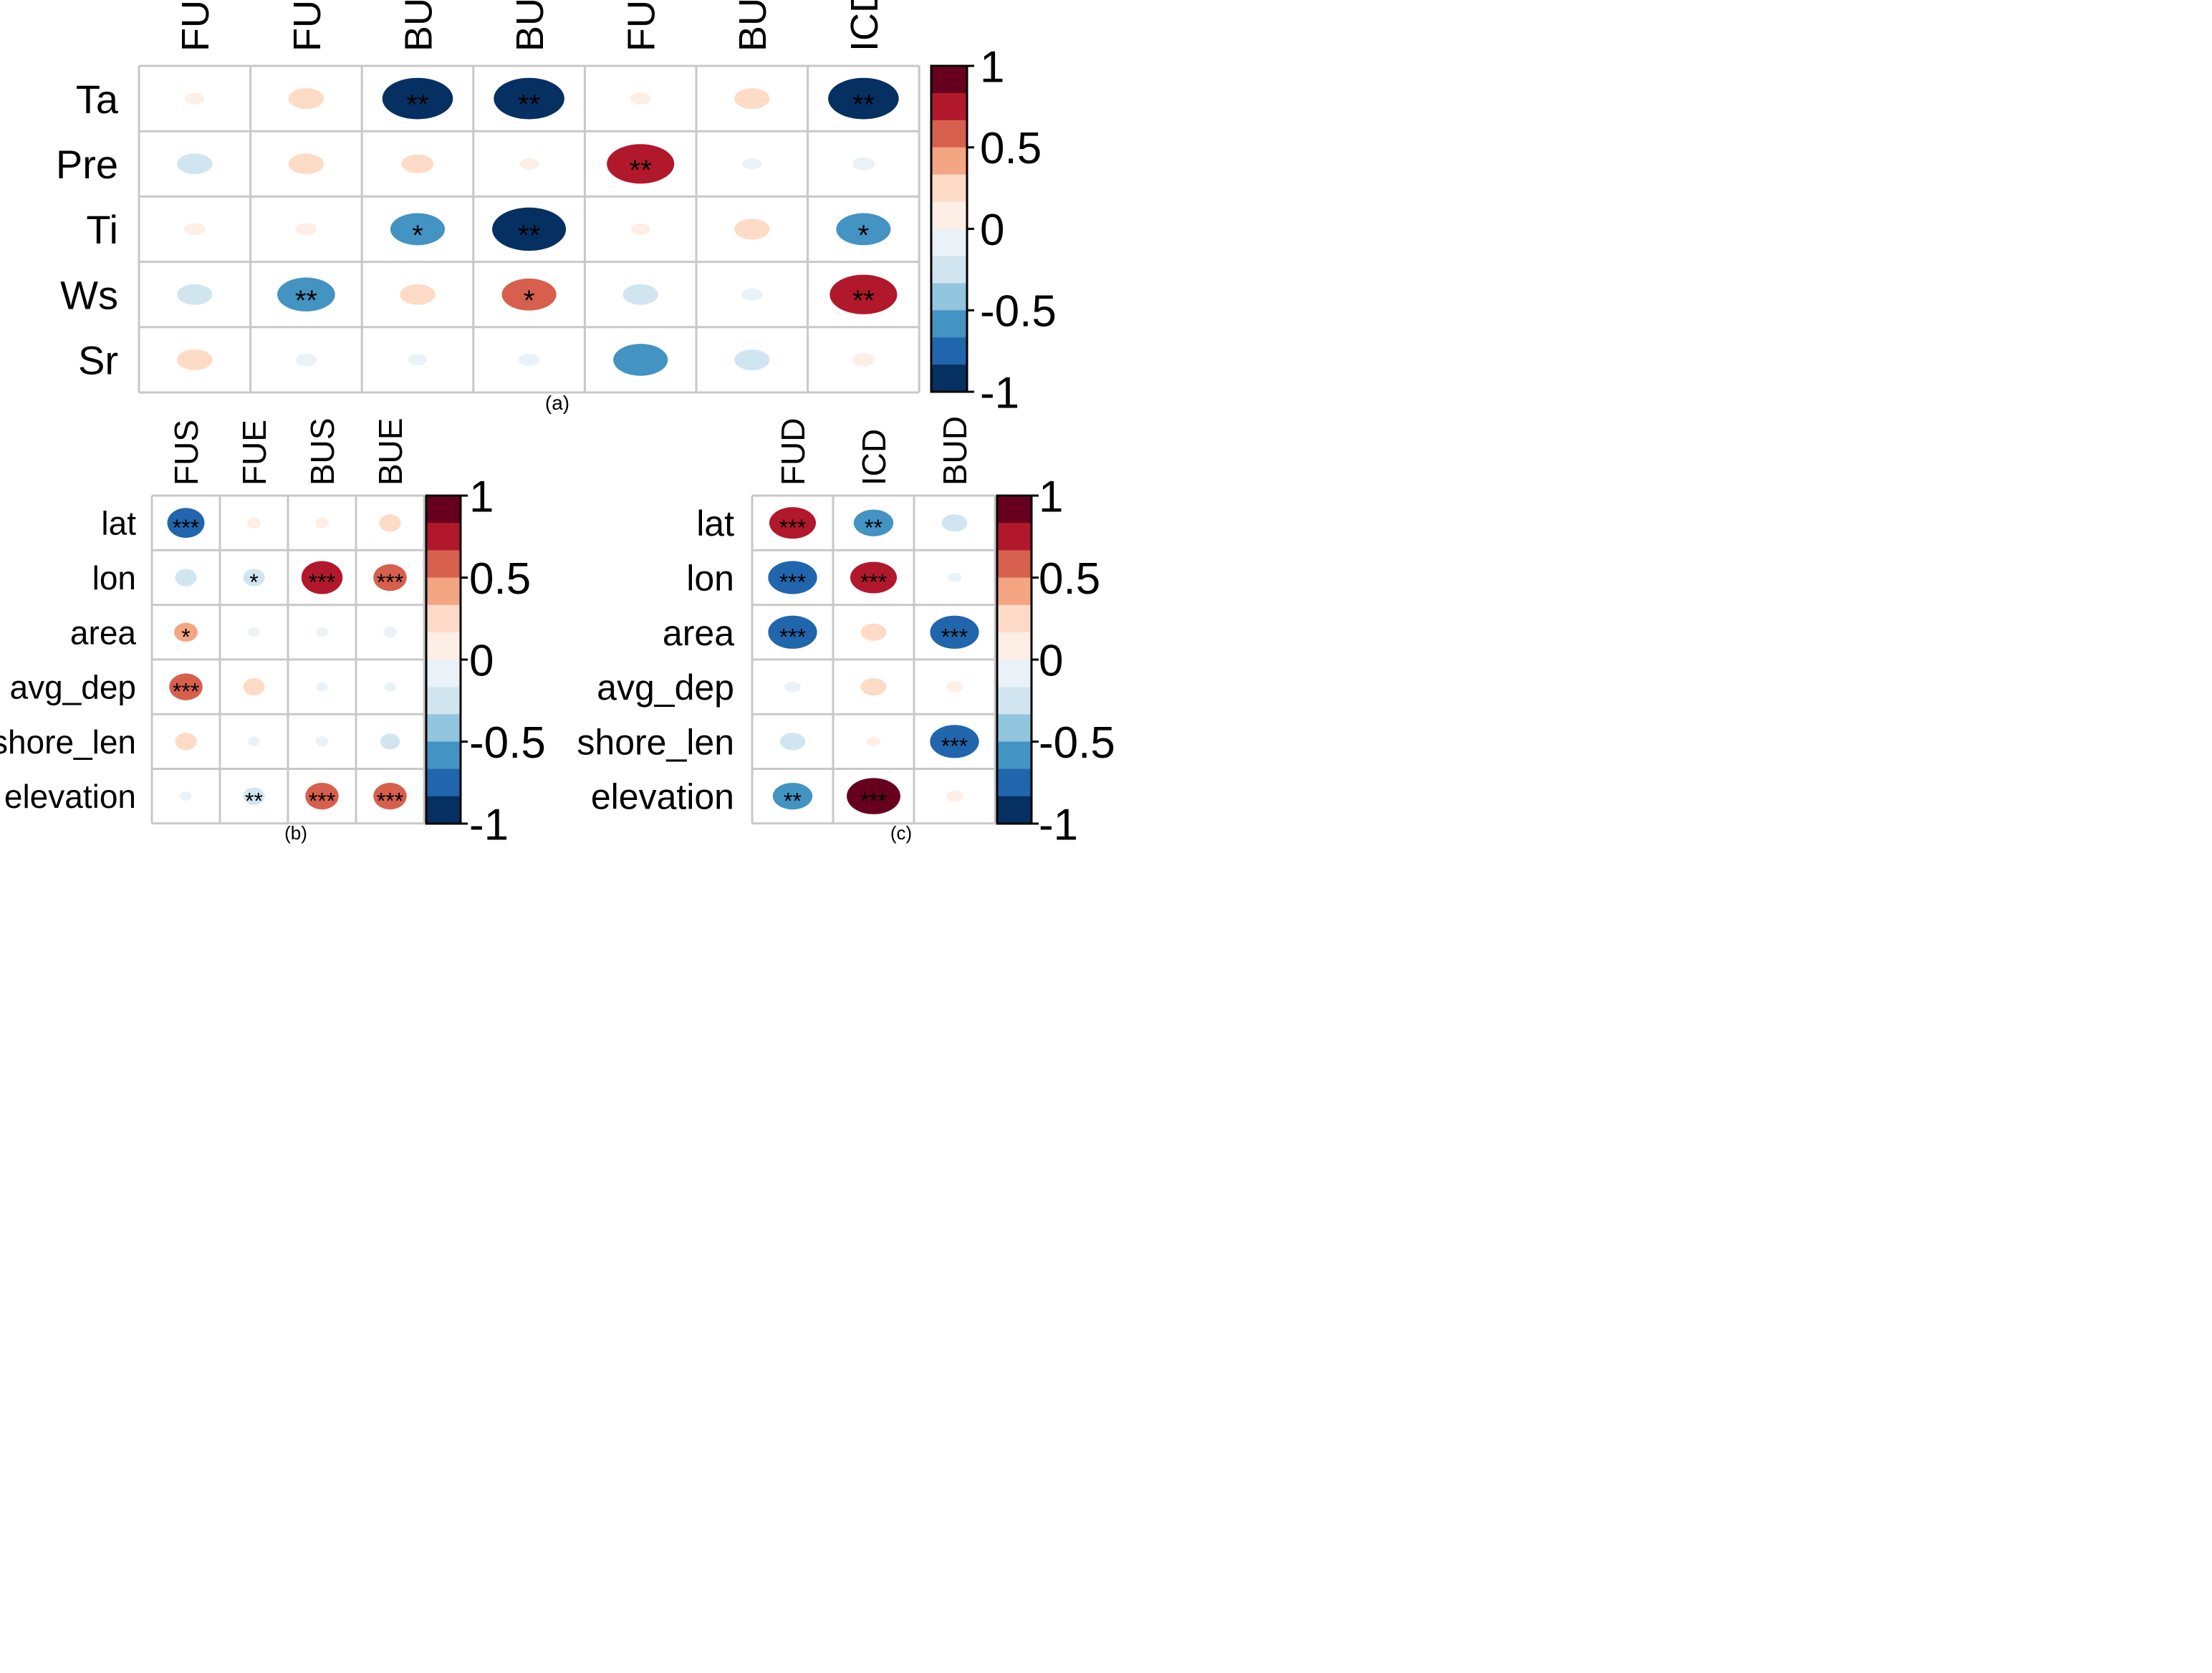  I want to click on cell-ellipse-ta-bus, so click(417, 98).